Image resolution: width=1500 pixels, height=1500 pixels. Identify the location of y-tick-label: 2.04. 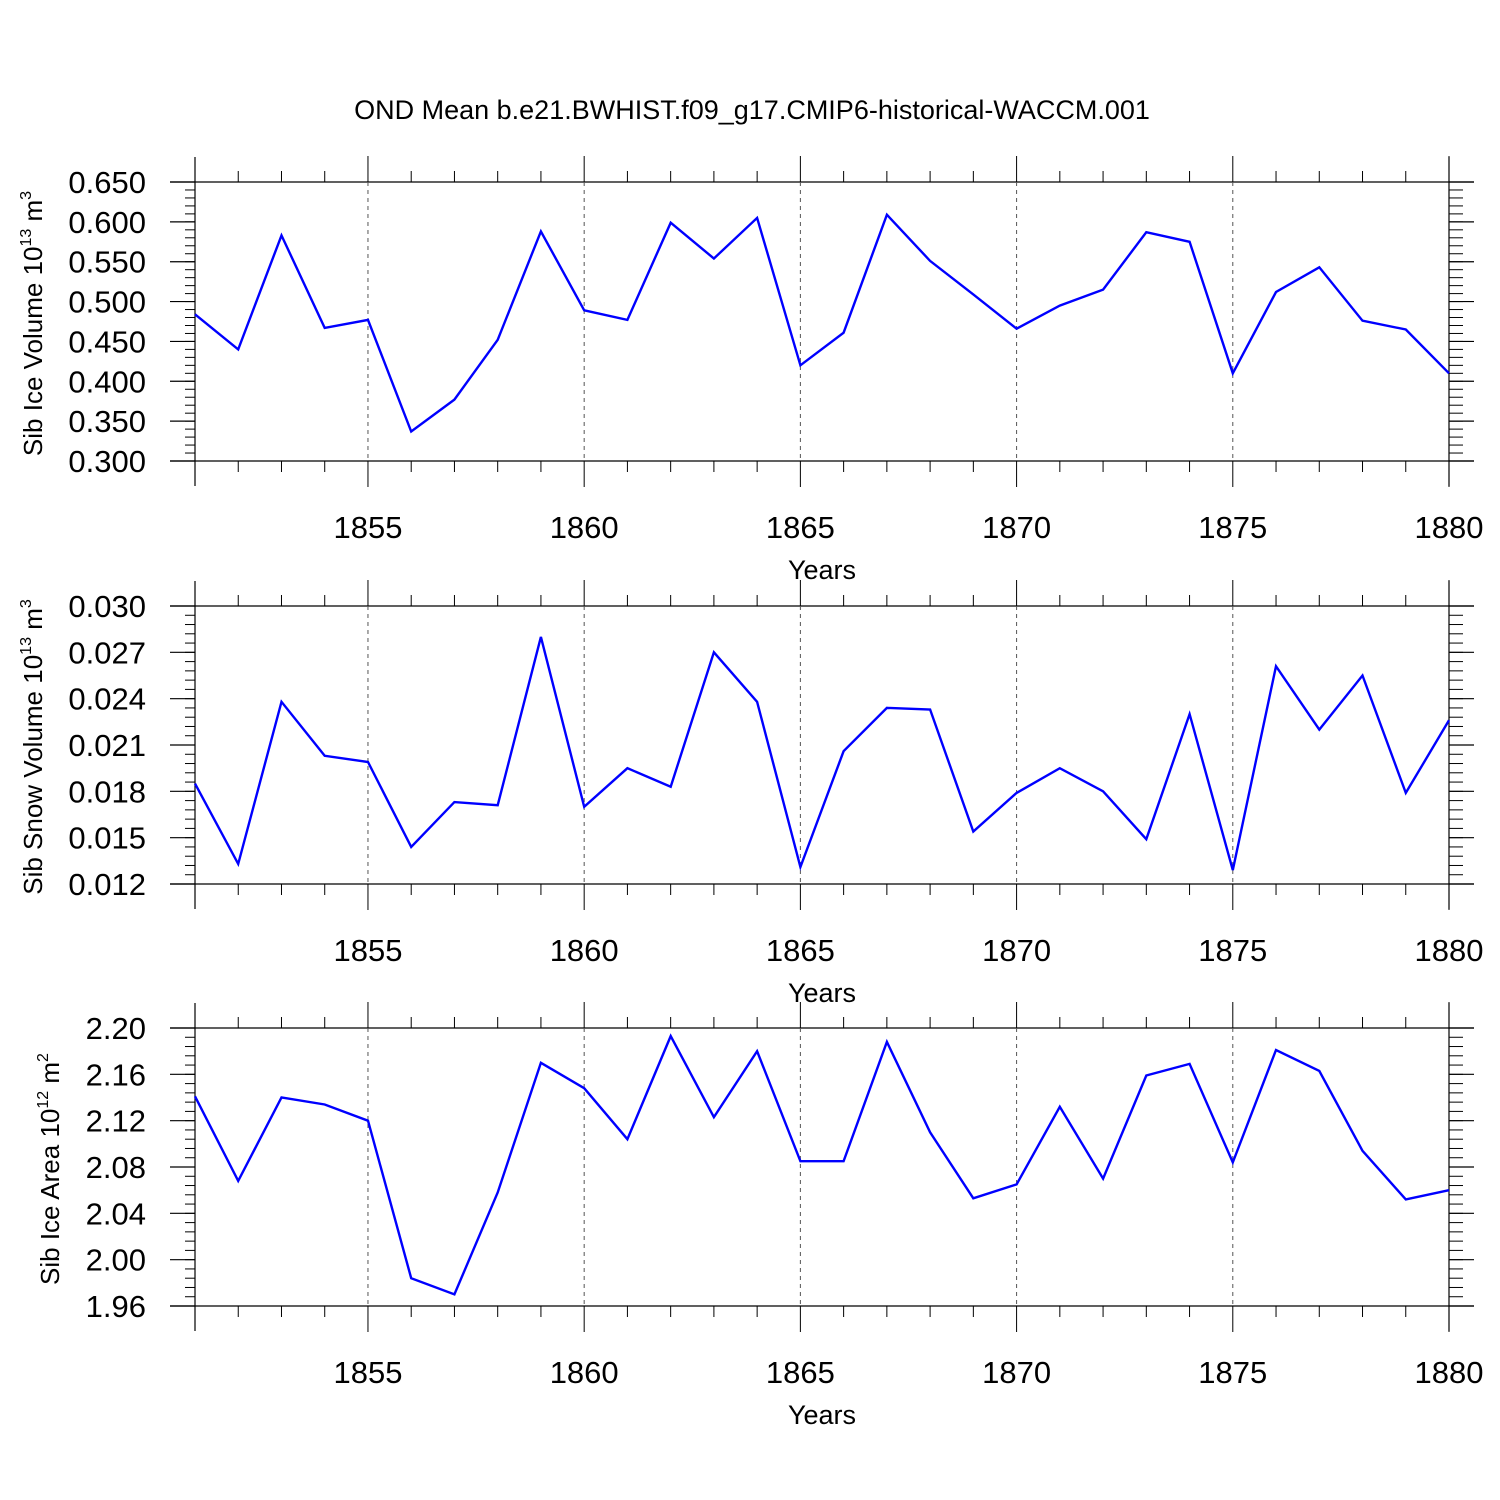
(116, 1213).